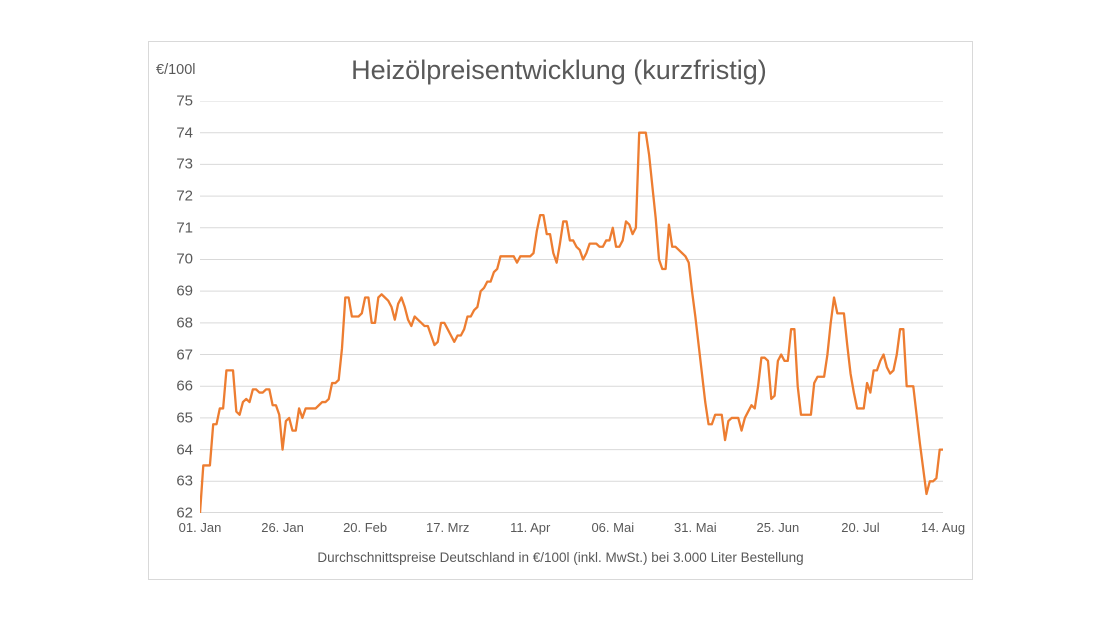 The height and width of the screenshot is (622, 1095). I want to click on chart-title: Heizölpreisentwicklung (kurzfristig), so click(559, 70).